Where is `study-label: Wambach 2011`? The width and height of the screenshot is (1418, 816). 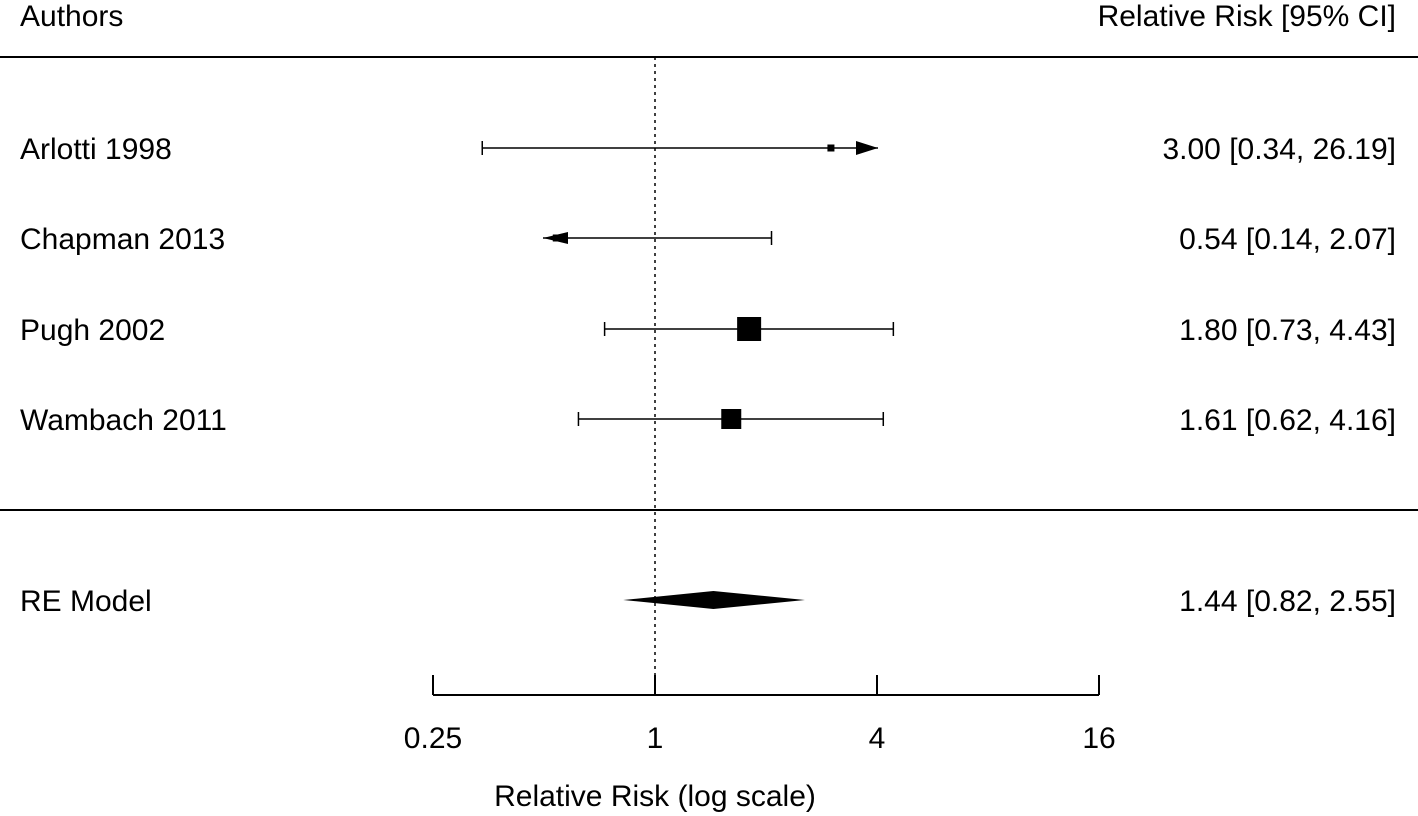 study-label: Wambach 2011 is located at coordinates (123, 420).